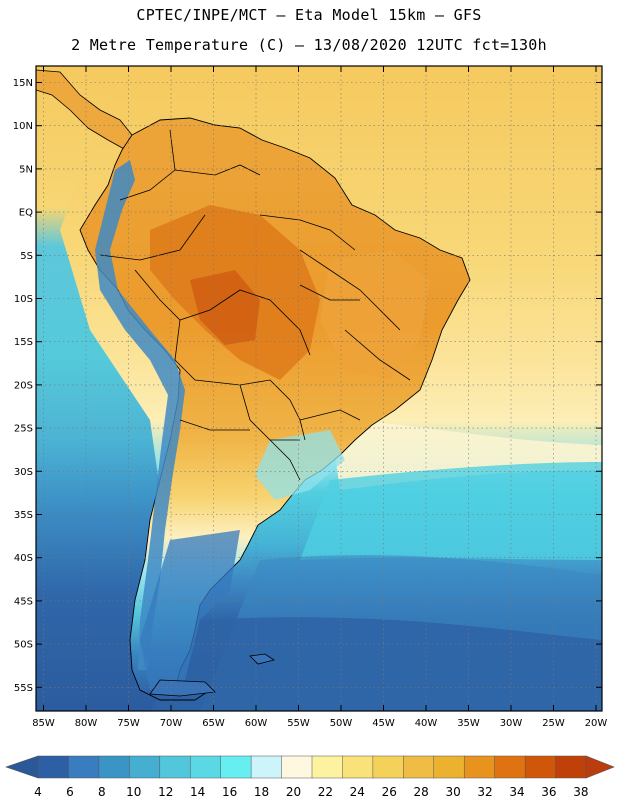  I want to click on lon-label: 25W, so click(553, 723).